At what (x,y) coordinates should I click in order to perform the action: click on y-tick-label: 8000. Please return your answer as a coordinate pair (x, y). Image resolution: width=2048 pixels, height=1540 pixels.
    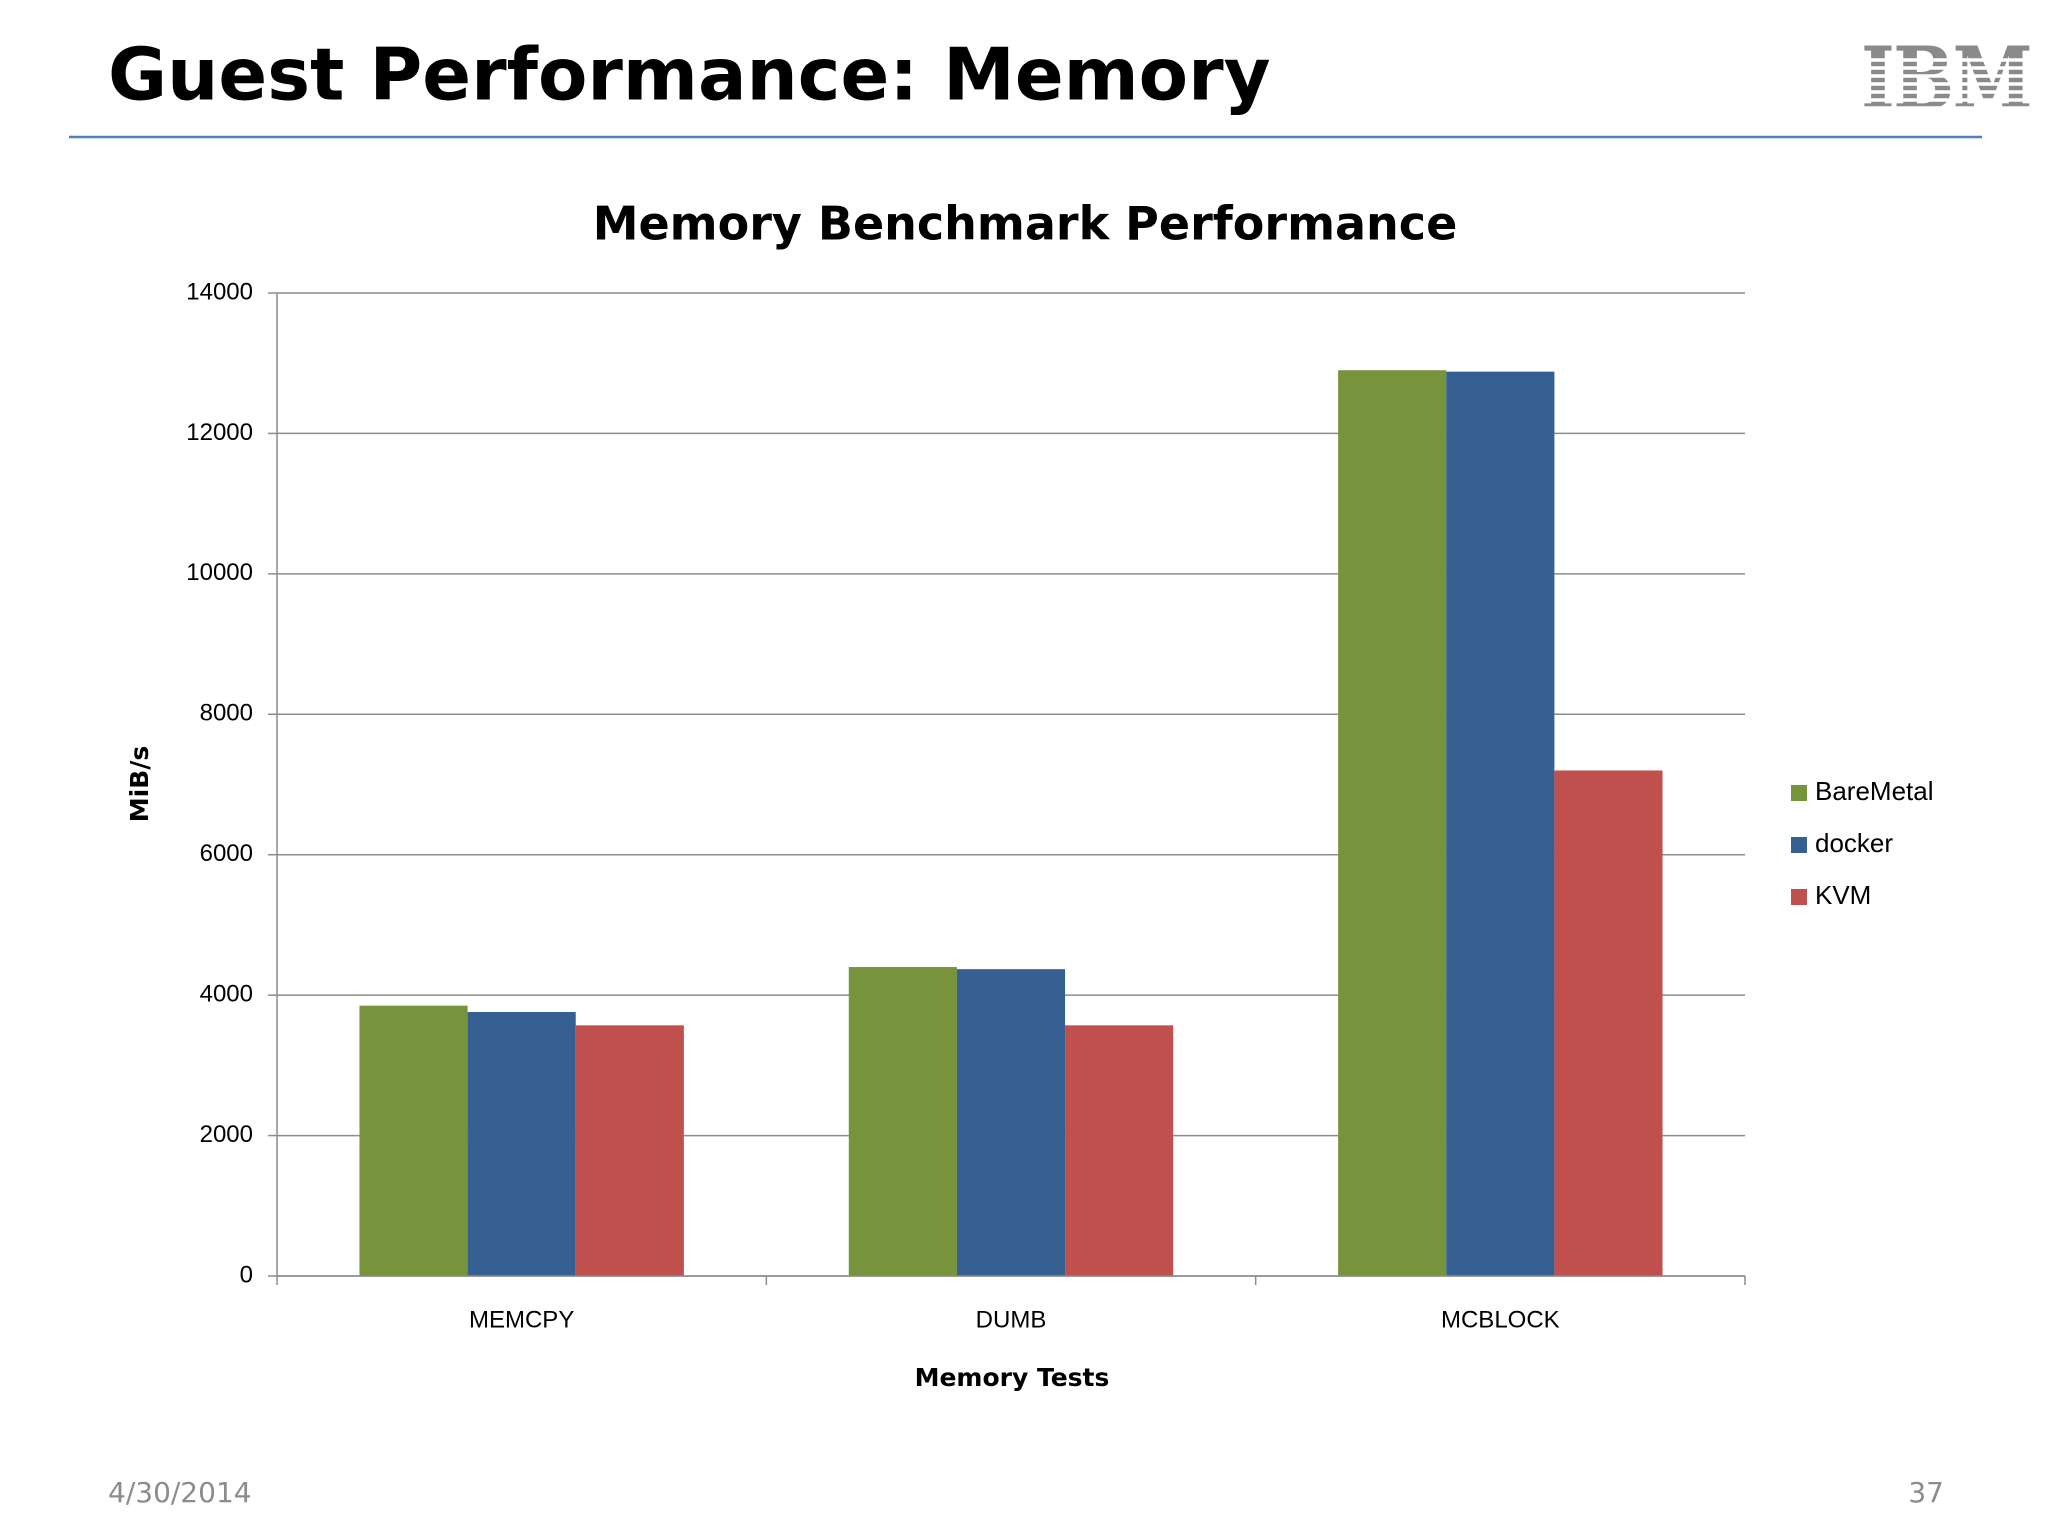
    Looking at the image, I should click on (226, 713).